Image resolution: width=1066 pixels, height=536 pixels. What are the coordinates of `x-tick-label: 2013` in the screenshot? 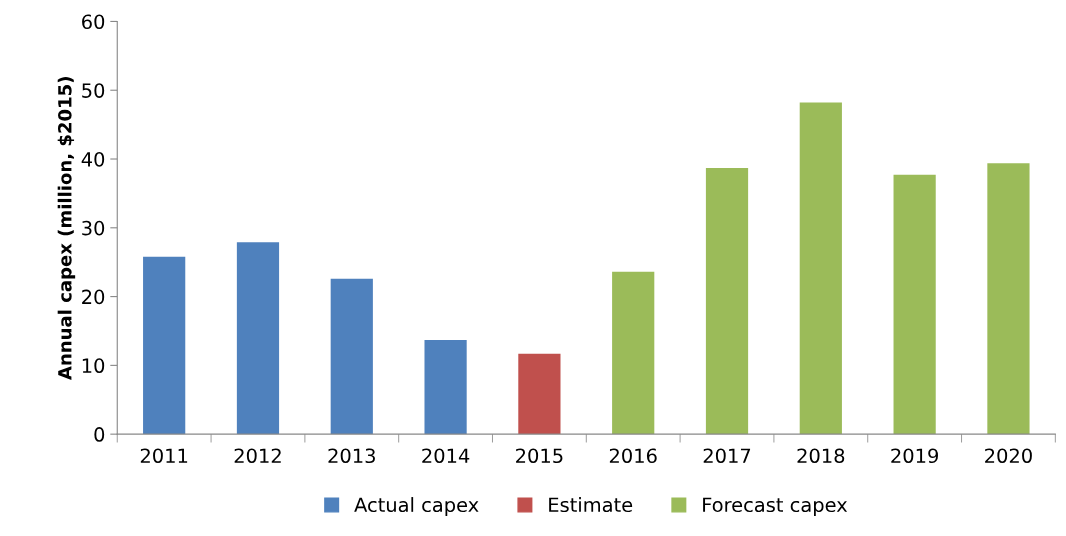 It's located at (351, 456).